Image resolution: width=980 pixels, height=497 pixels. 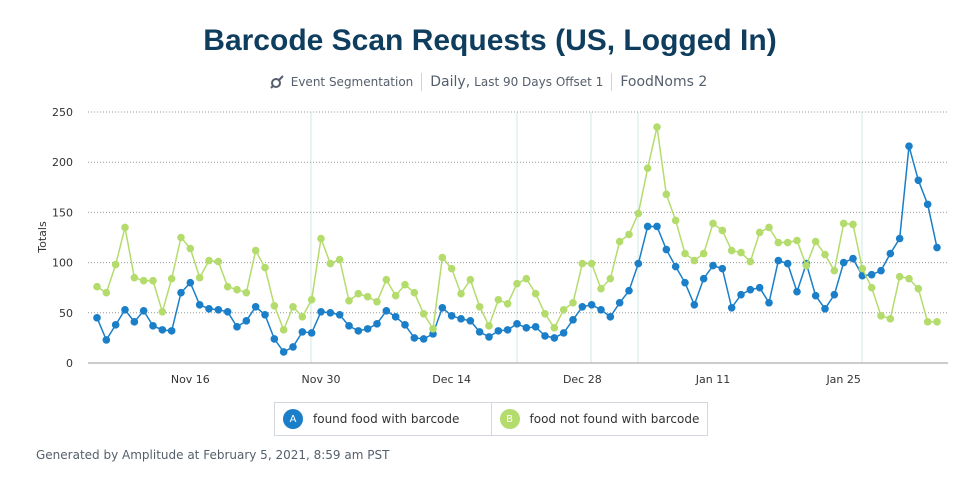 I want to click on legend-marker: A, so click(x=293, y=419).